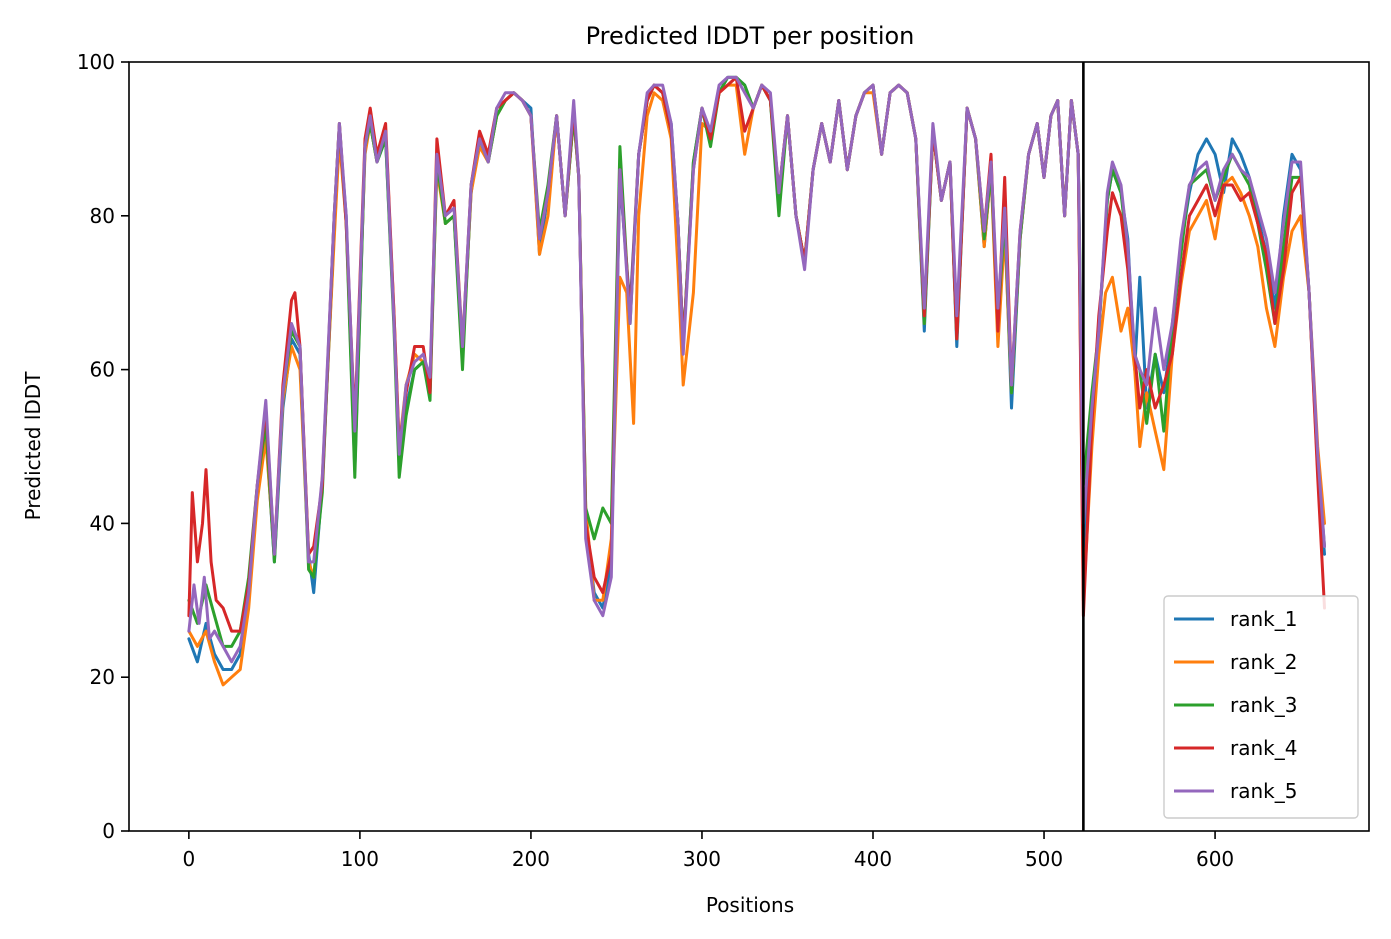  What do you see at coordinates (1263, 662) in the screenshot?
I see `legend-label-rank_2: rank_2` at bounding box center [1263, 662].